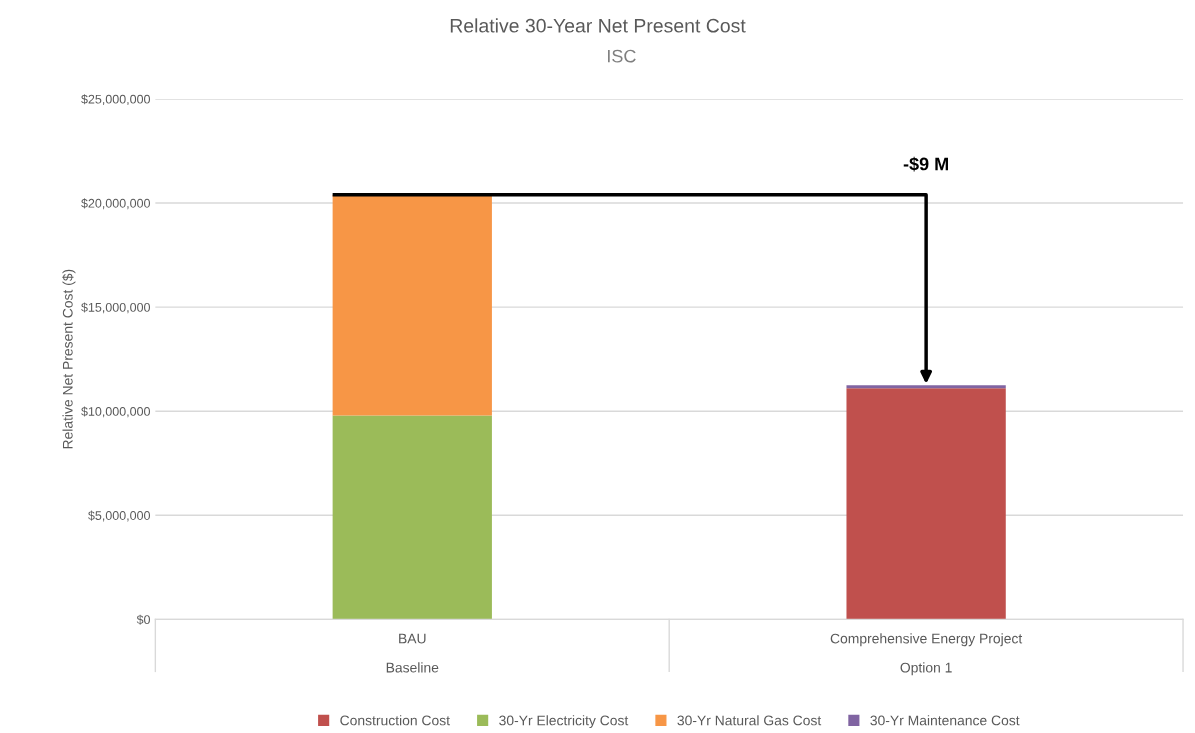  Describe the element at coordinates (564, 722) in the screenshot. I see `legend-label: 30-Yr Electricity Cost` at that location.